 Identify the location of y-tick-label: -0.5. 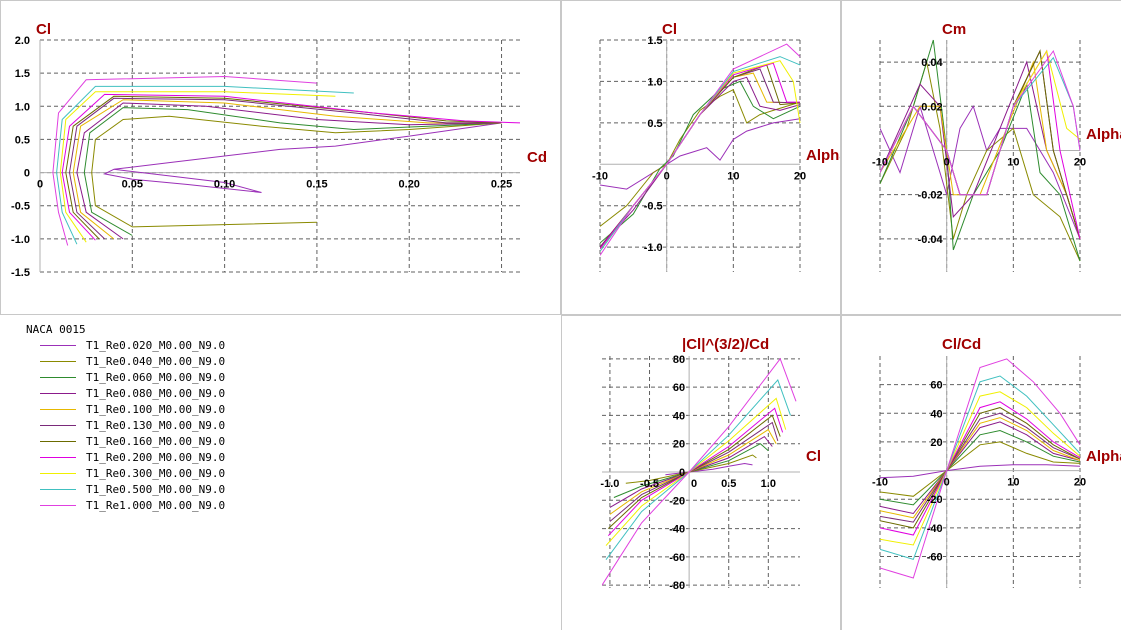
(653, 207).